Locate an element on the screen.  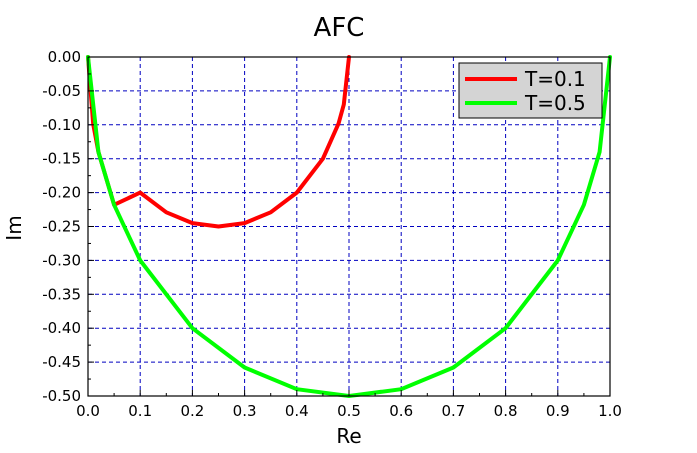
x-tick-label: 0.2 is located at coordinates (192, 411).